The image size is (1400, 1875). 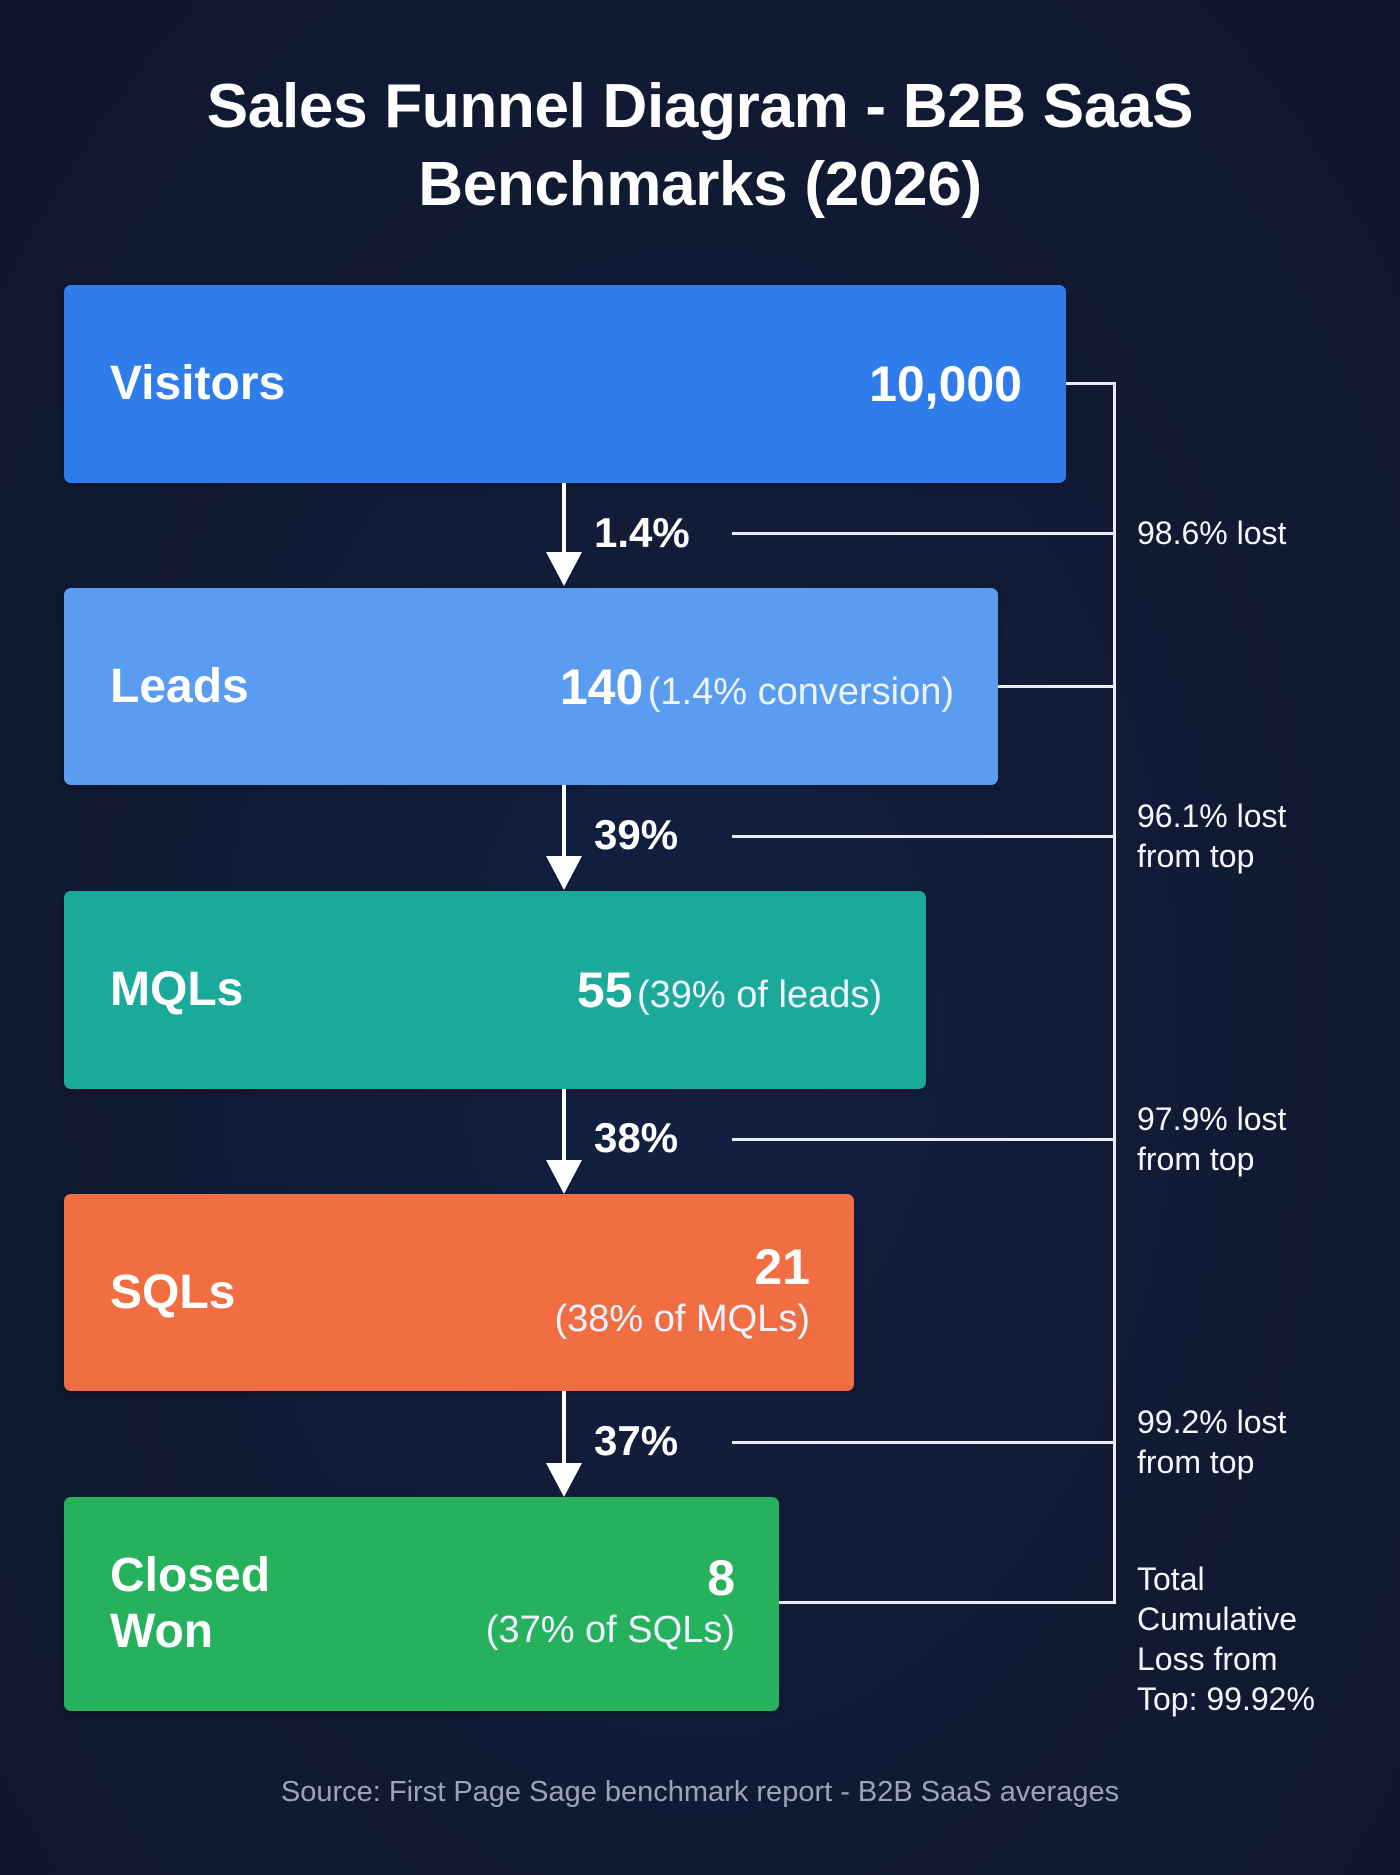 I want to click on stage-visitors: Visitors 10,000, so click(x=565, y=384).